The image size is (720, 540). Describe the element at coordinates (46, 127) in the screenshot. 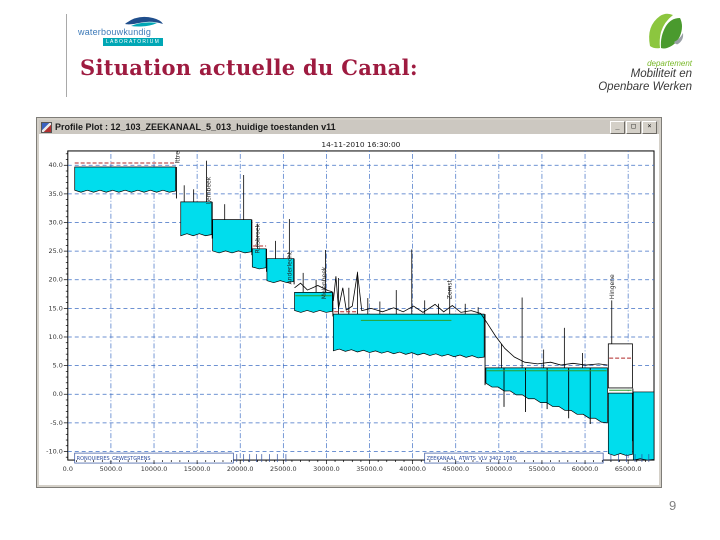

I see `app-icon` at that location.